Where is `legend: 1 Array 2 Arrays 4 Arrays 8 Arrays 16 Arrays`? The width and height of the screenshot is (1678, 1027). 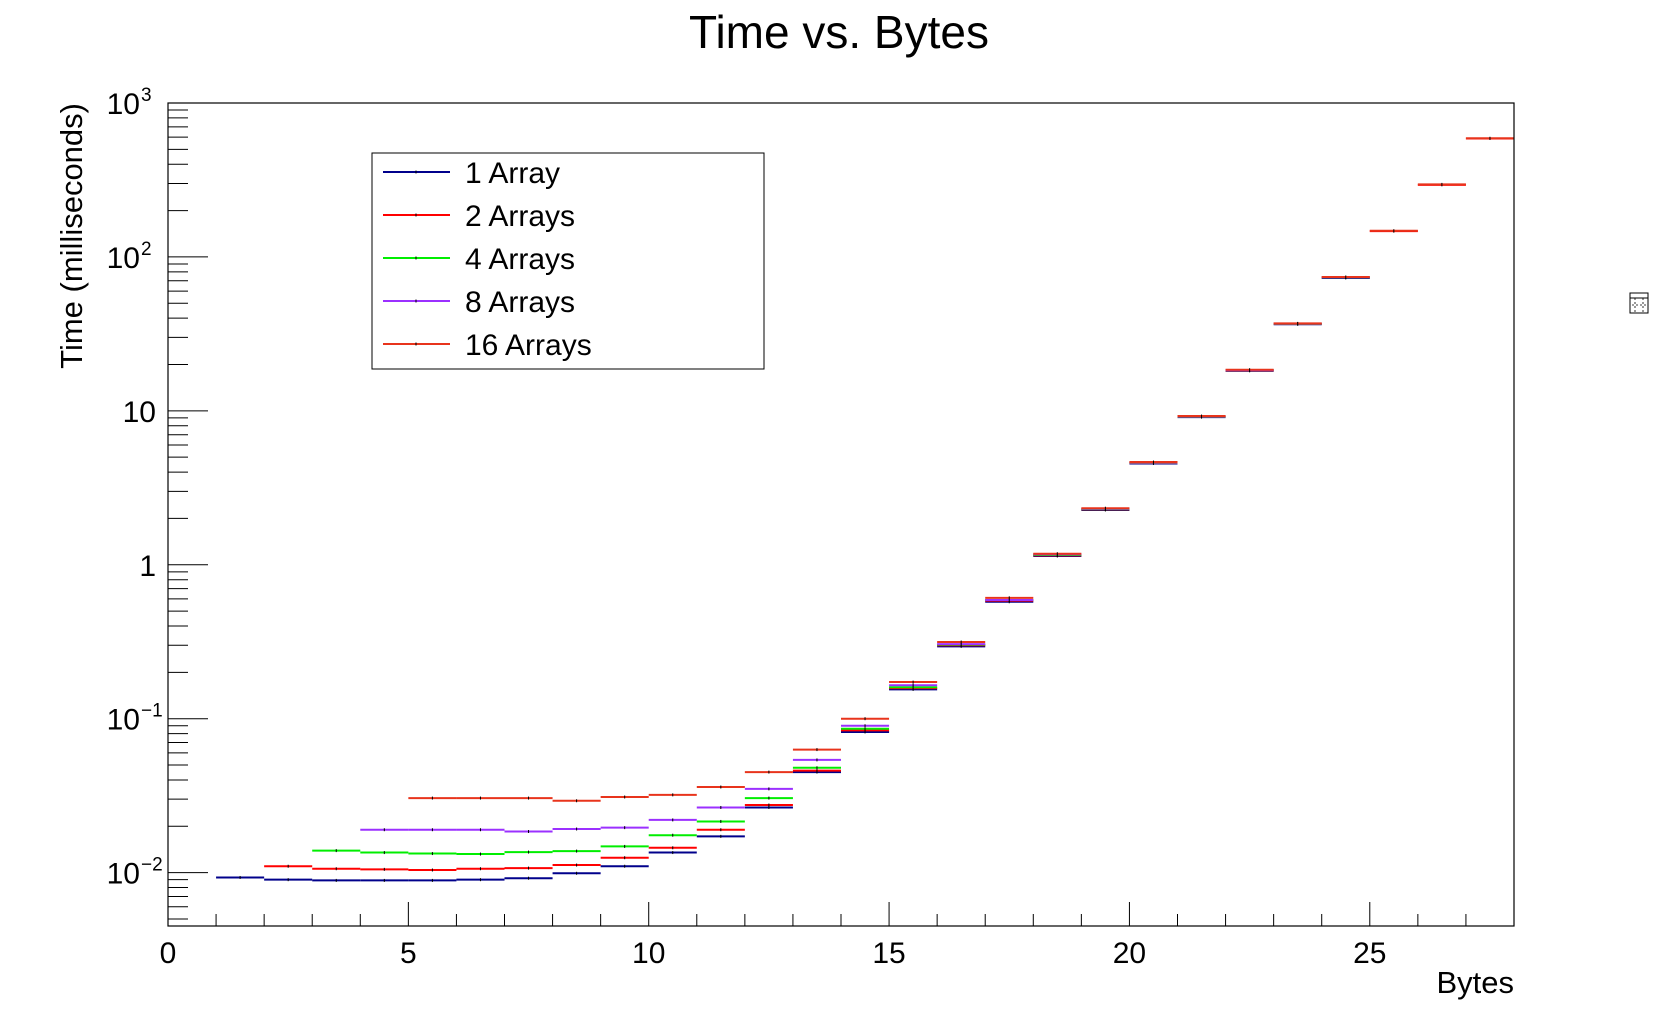
legend: 1 Array 2 Arrays 4 Arrays 8 Arrays 16 Arrays is located at coordinates (568, 261).